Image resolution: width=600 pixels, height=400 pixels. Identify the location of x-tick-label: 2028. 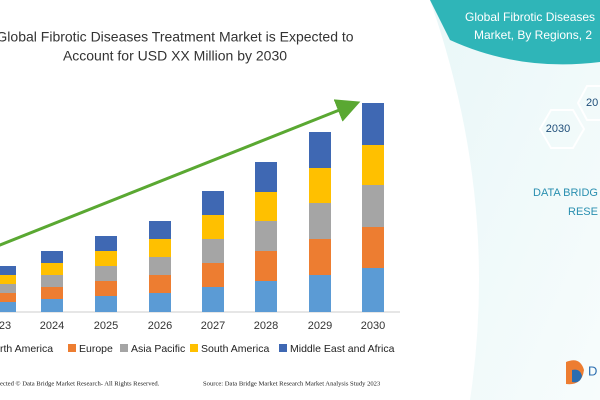
(266, 326).